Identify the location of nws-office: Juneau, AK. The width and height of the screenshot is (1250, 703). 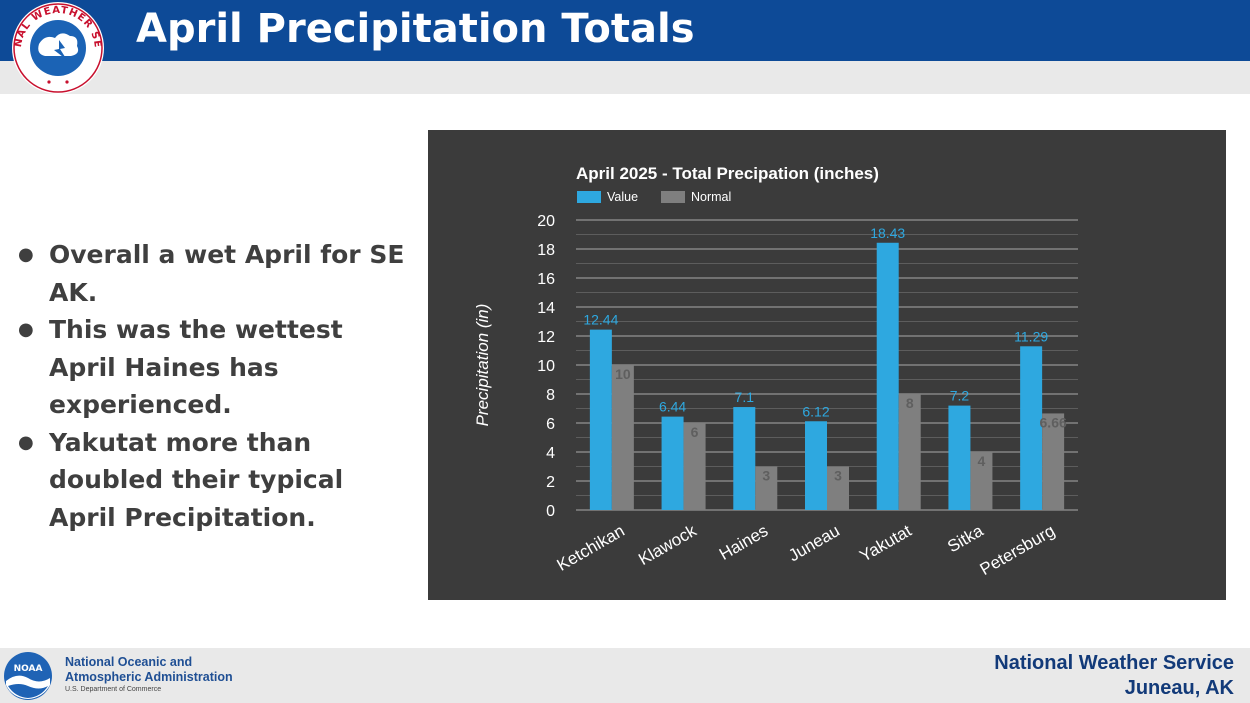
(1179, 688).